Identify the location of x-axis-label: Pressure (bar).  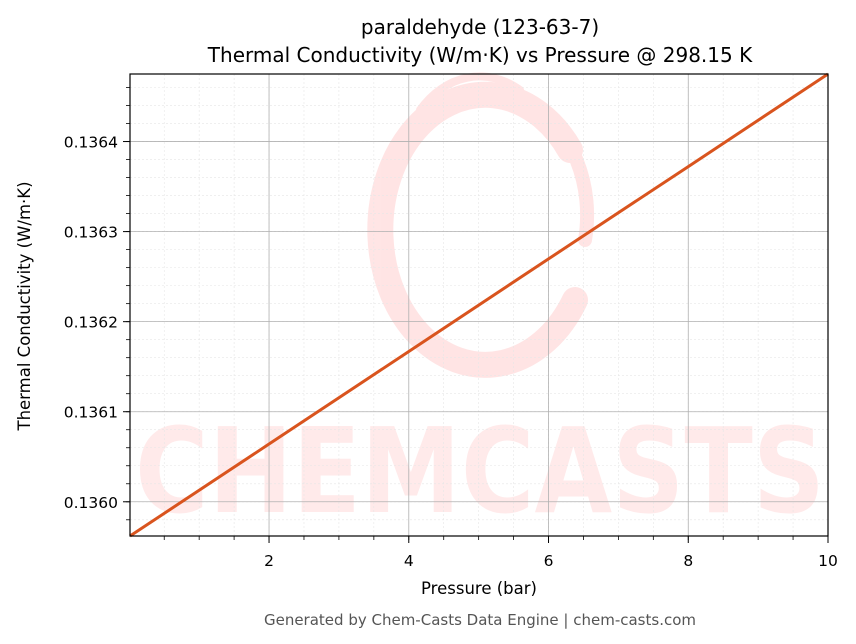
(479, 588).